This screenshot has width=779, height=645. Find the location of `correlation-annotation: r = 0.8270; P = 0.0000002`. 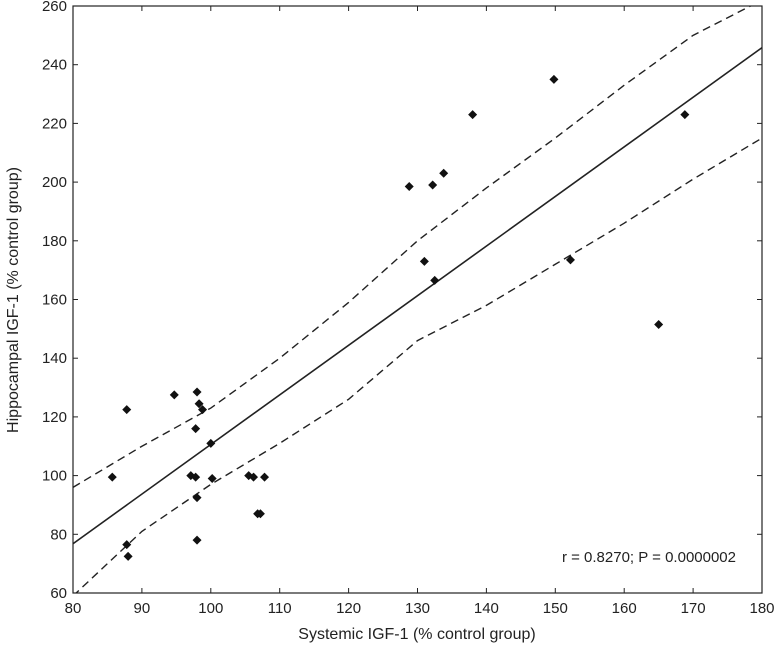

correlation-annotation: r = 0.8270; P = 0.0000002 is located at coordinates (649, 557).